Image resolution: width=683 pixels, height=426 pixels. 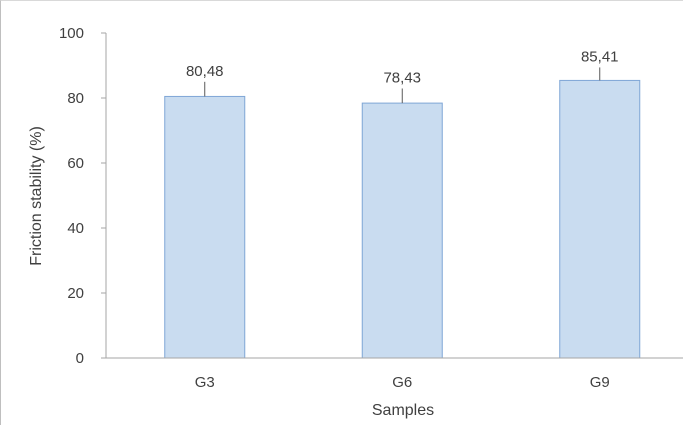 I want to click on y-tick-label: 0, so click(x=80, y=358).